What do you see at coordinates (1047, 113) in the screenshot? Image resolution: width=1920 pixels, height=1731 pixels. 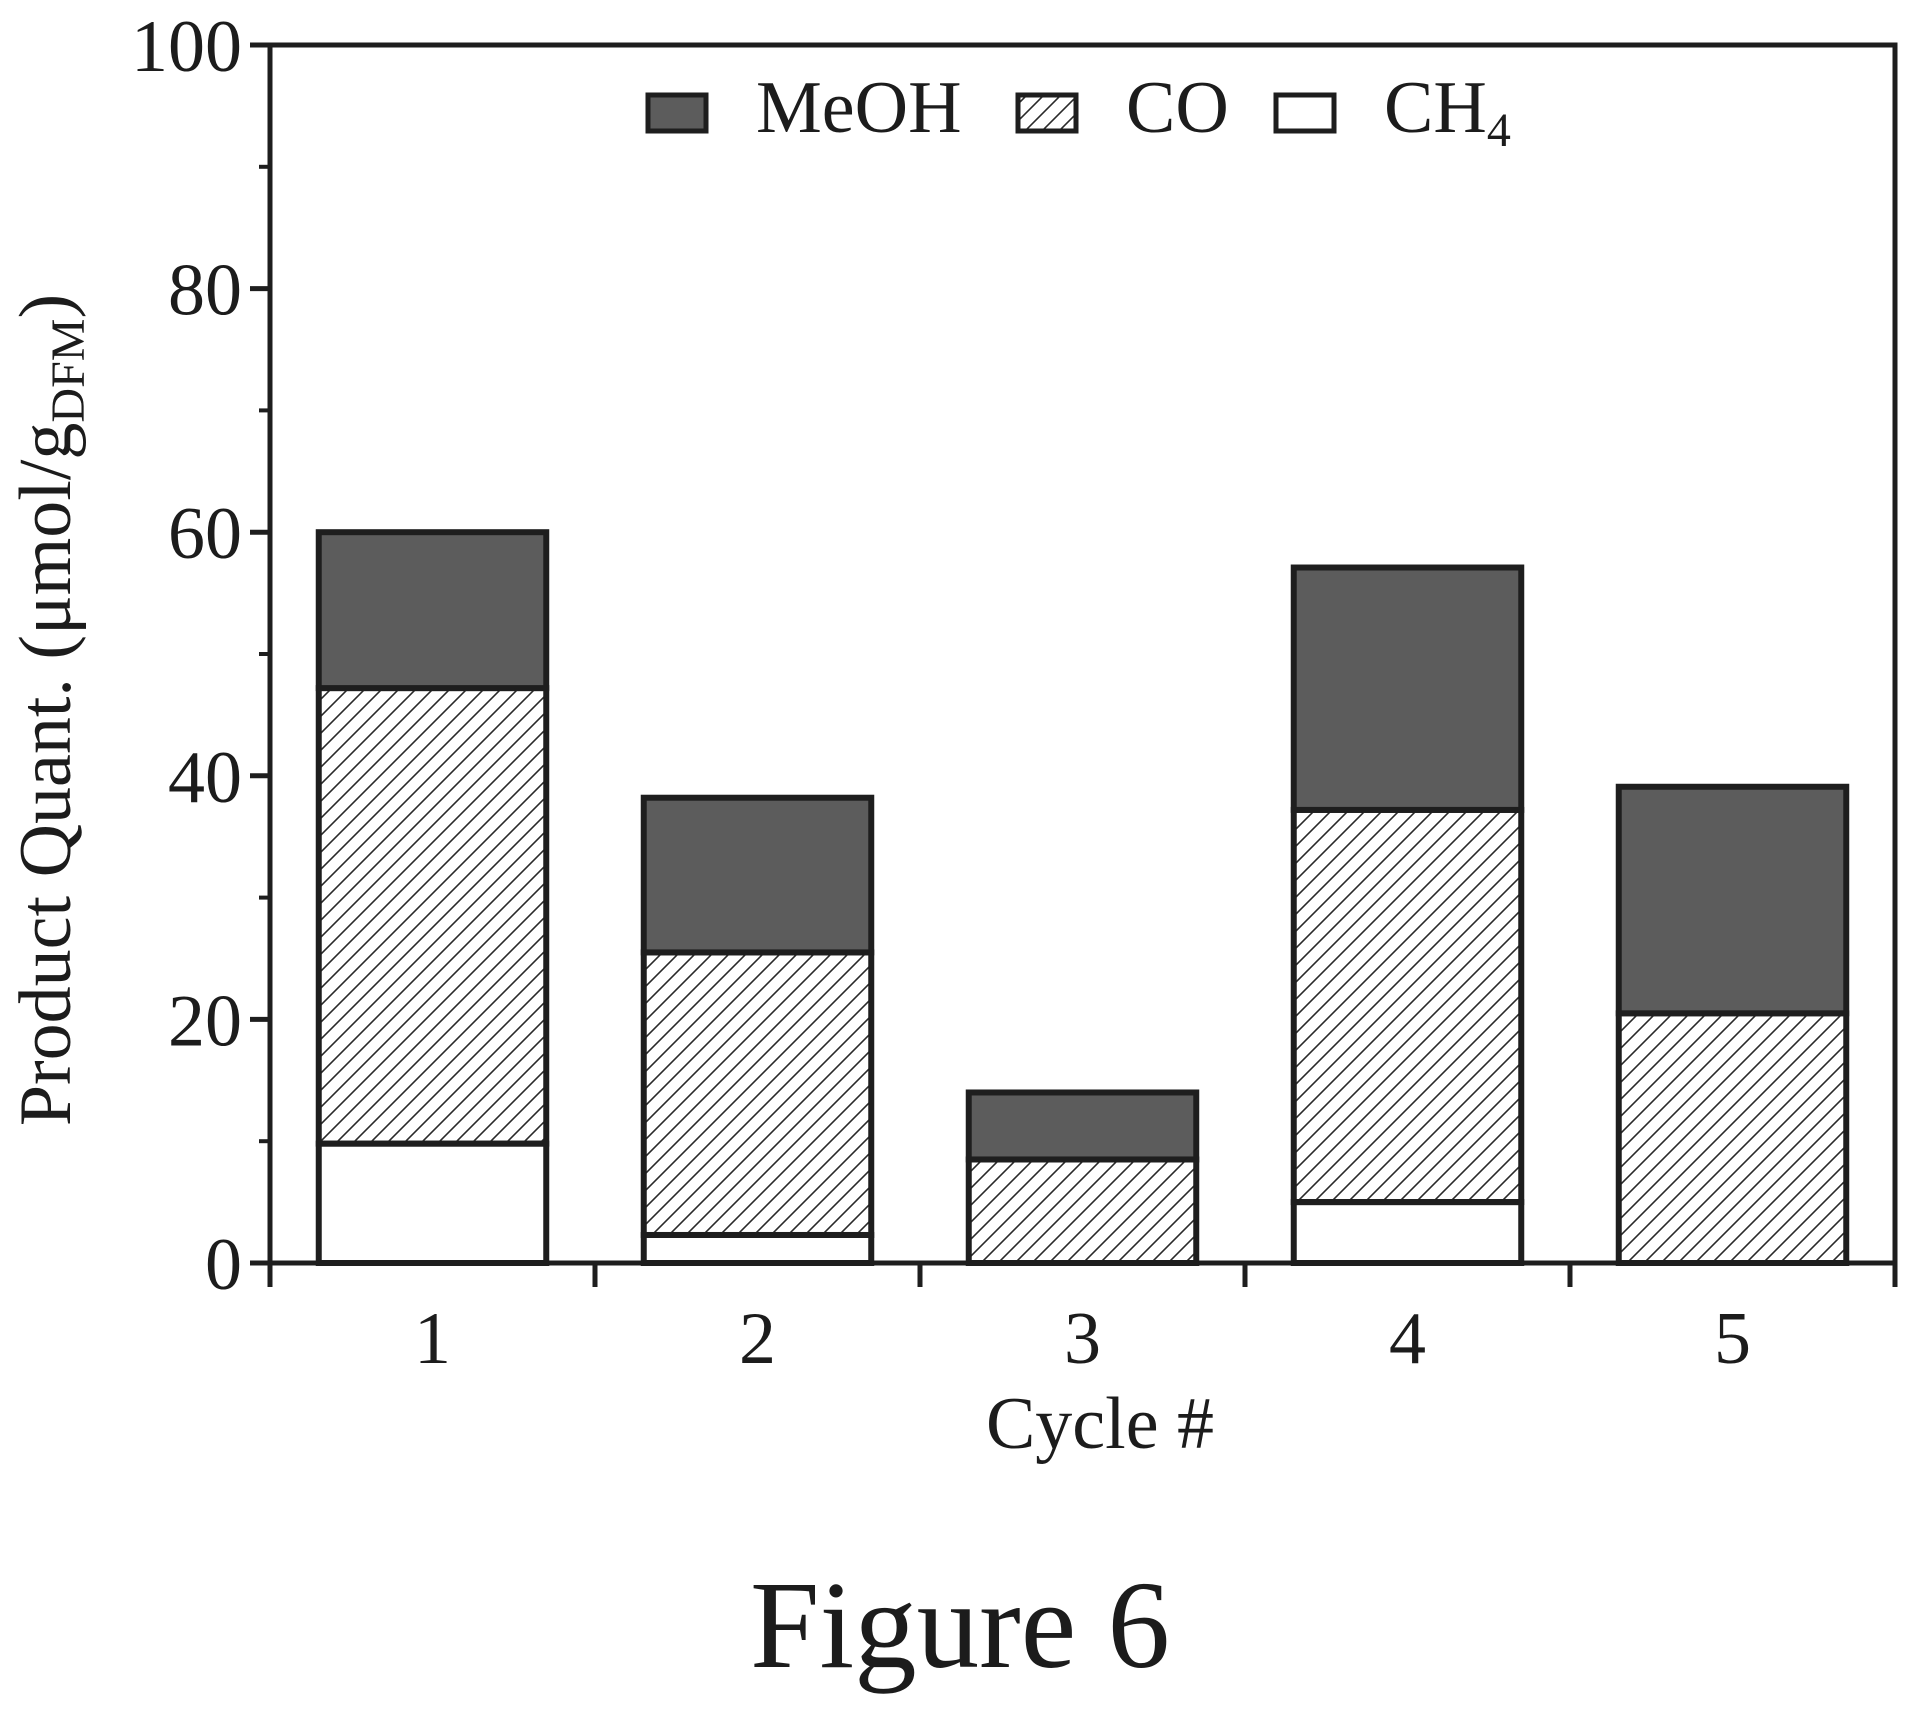 I see `legend-swatch-co` at bounding box center [1047, 113].